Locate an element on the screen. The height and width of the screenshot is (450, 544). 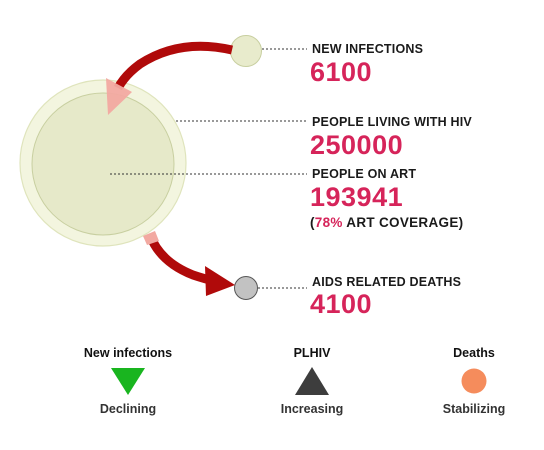
plhiv-label: PEOPLE LIVING WITH HIV is located at coordinates (392, 122).